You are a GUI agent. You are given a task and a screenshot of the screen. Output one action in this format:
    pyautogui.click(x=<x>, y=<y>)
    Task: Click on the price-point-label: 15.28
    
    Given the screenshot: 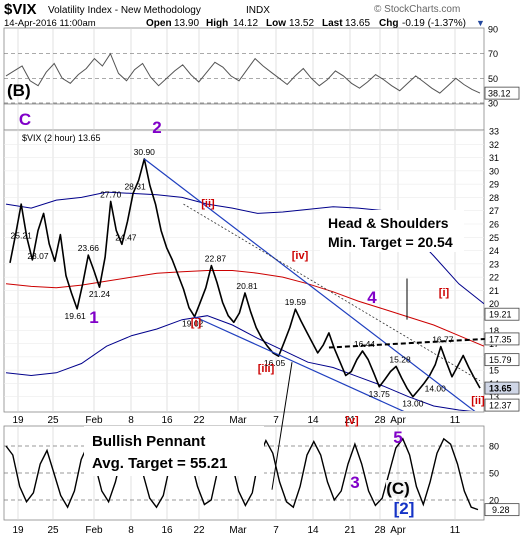 What is the action you would take?
    pyautogui.click(x=400, y=359)
    